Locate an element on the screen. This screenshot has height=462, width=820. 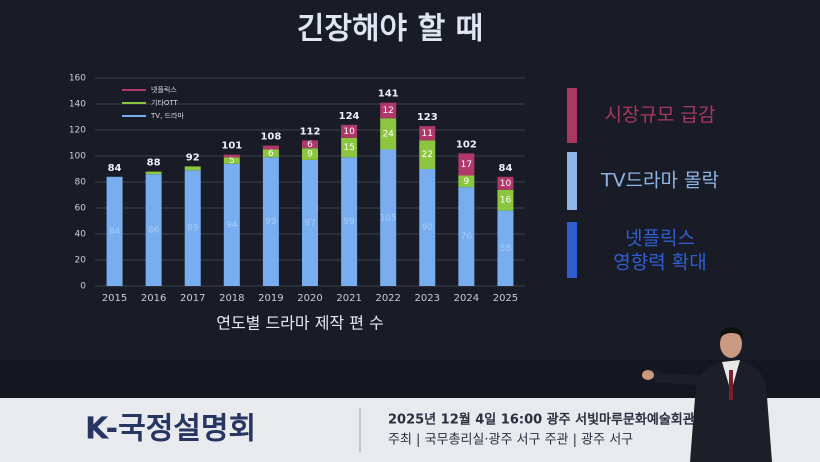
x-axis-title: 연도별 드라마 제작 편 수 is located at coordinates (300, 323).